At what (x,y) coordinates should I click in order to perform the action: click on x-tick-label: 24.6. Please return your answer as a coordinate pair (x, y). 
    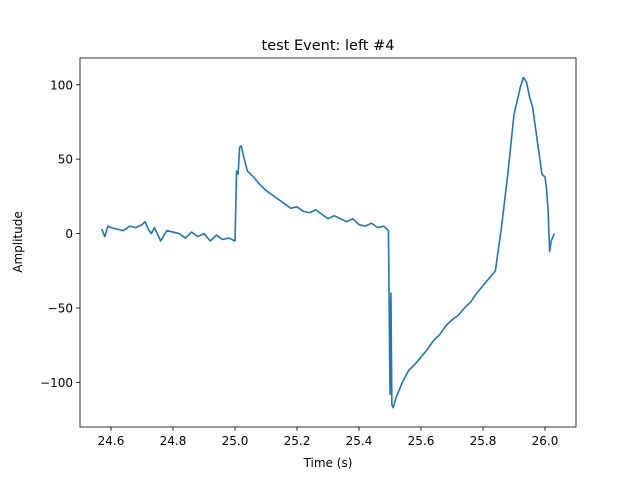
    Looking at the image, I should click on (111, 441).